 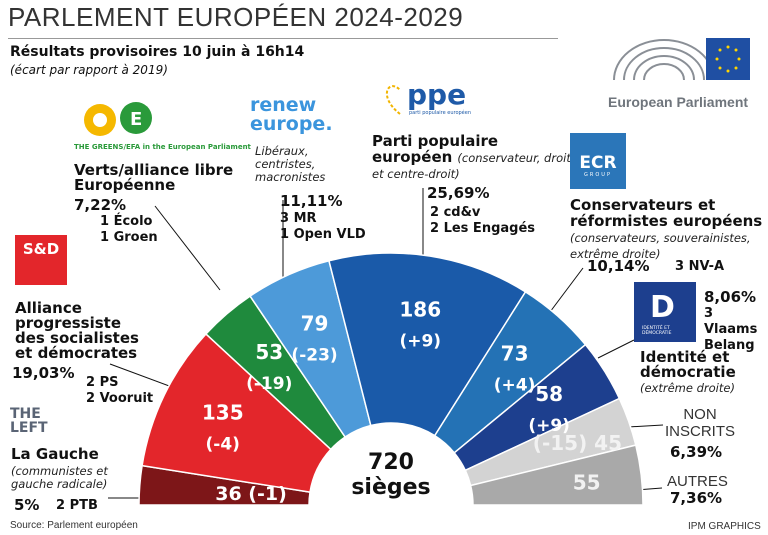 I want to click on ecr-logo-text: ECR, so click(x=598, y=163).